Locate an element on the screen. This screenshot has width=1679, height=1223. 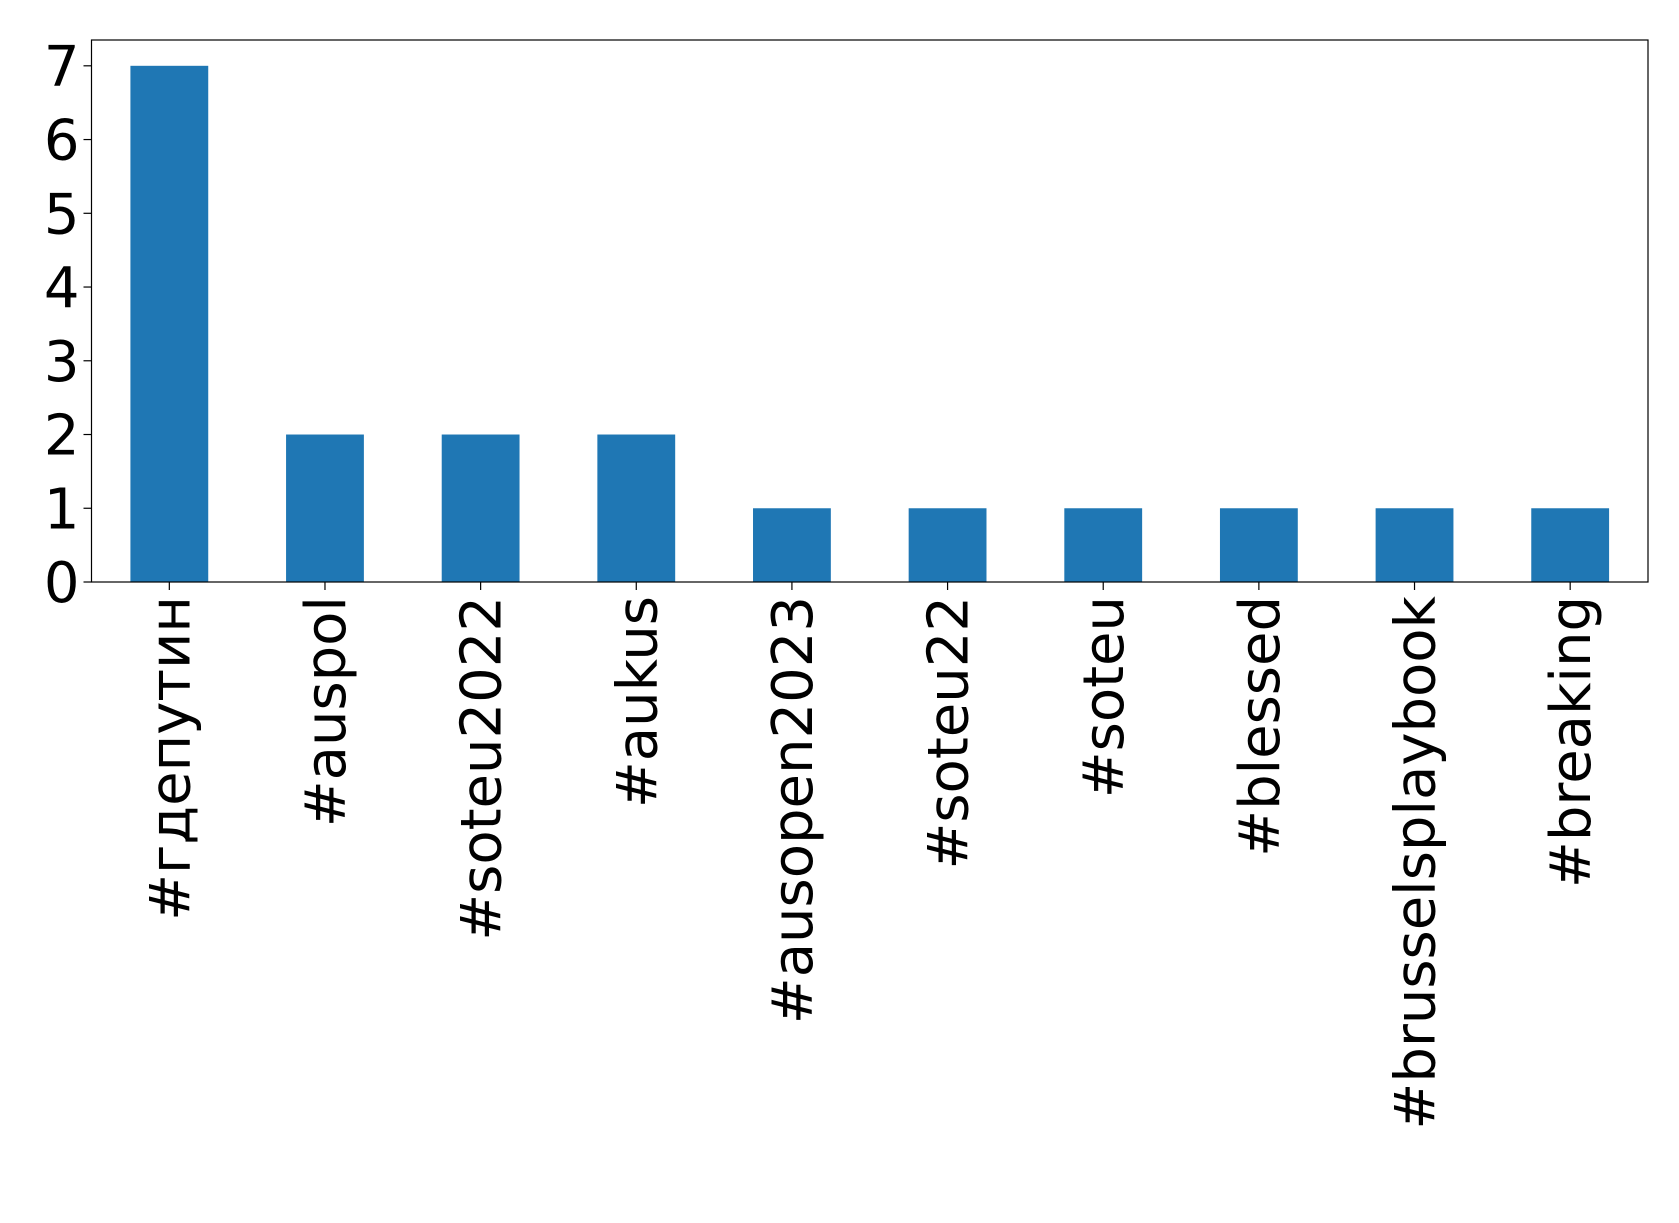
y-tick-label: 5 is located at coordinates (62, 214).